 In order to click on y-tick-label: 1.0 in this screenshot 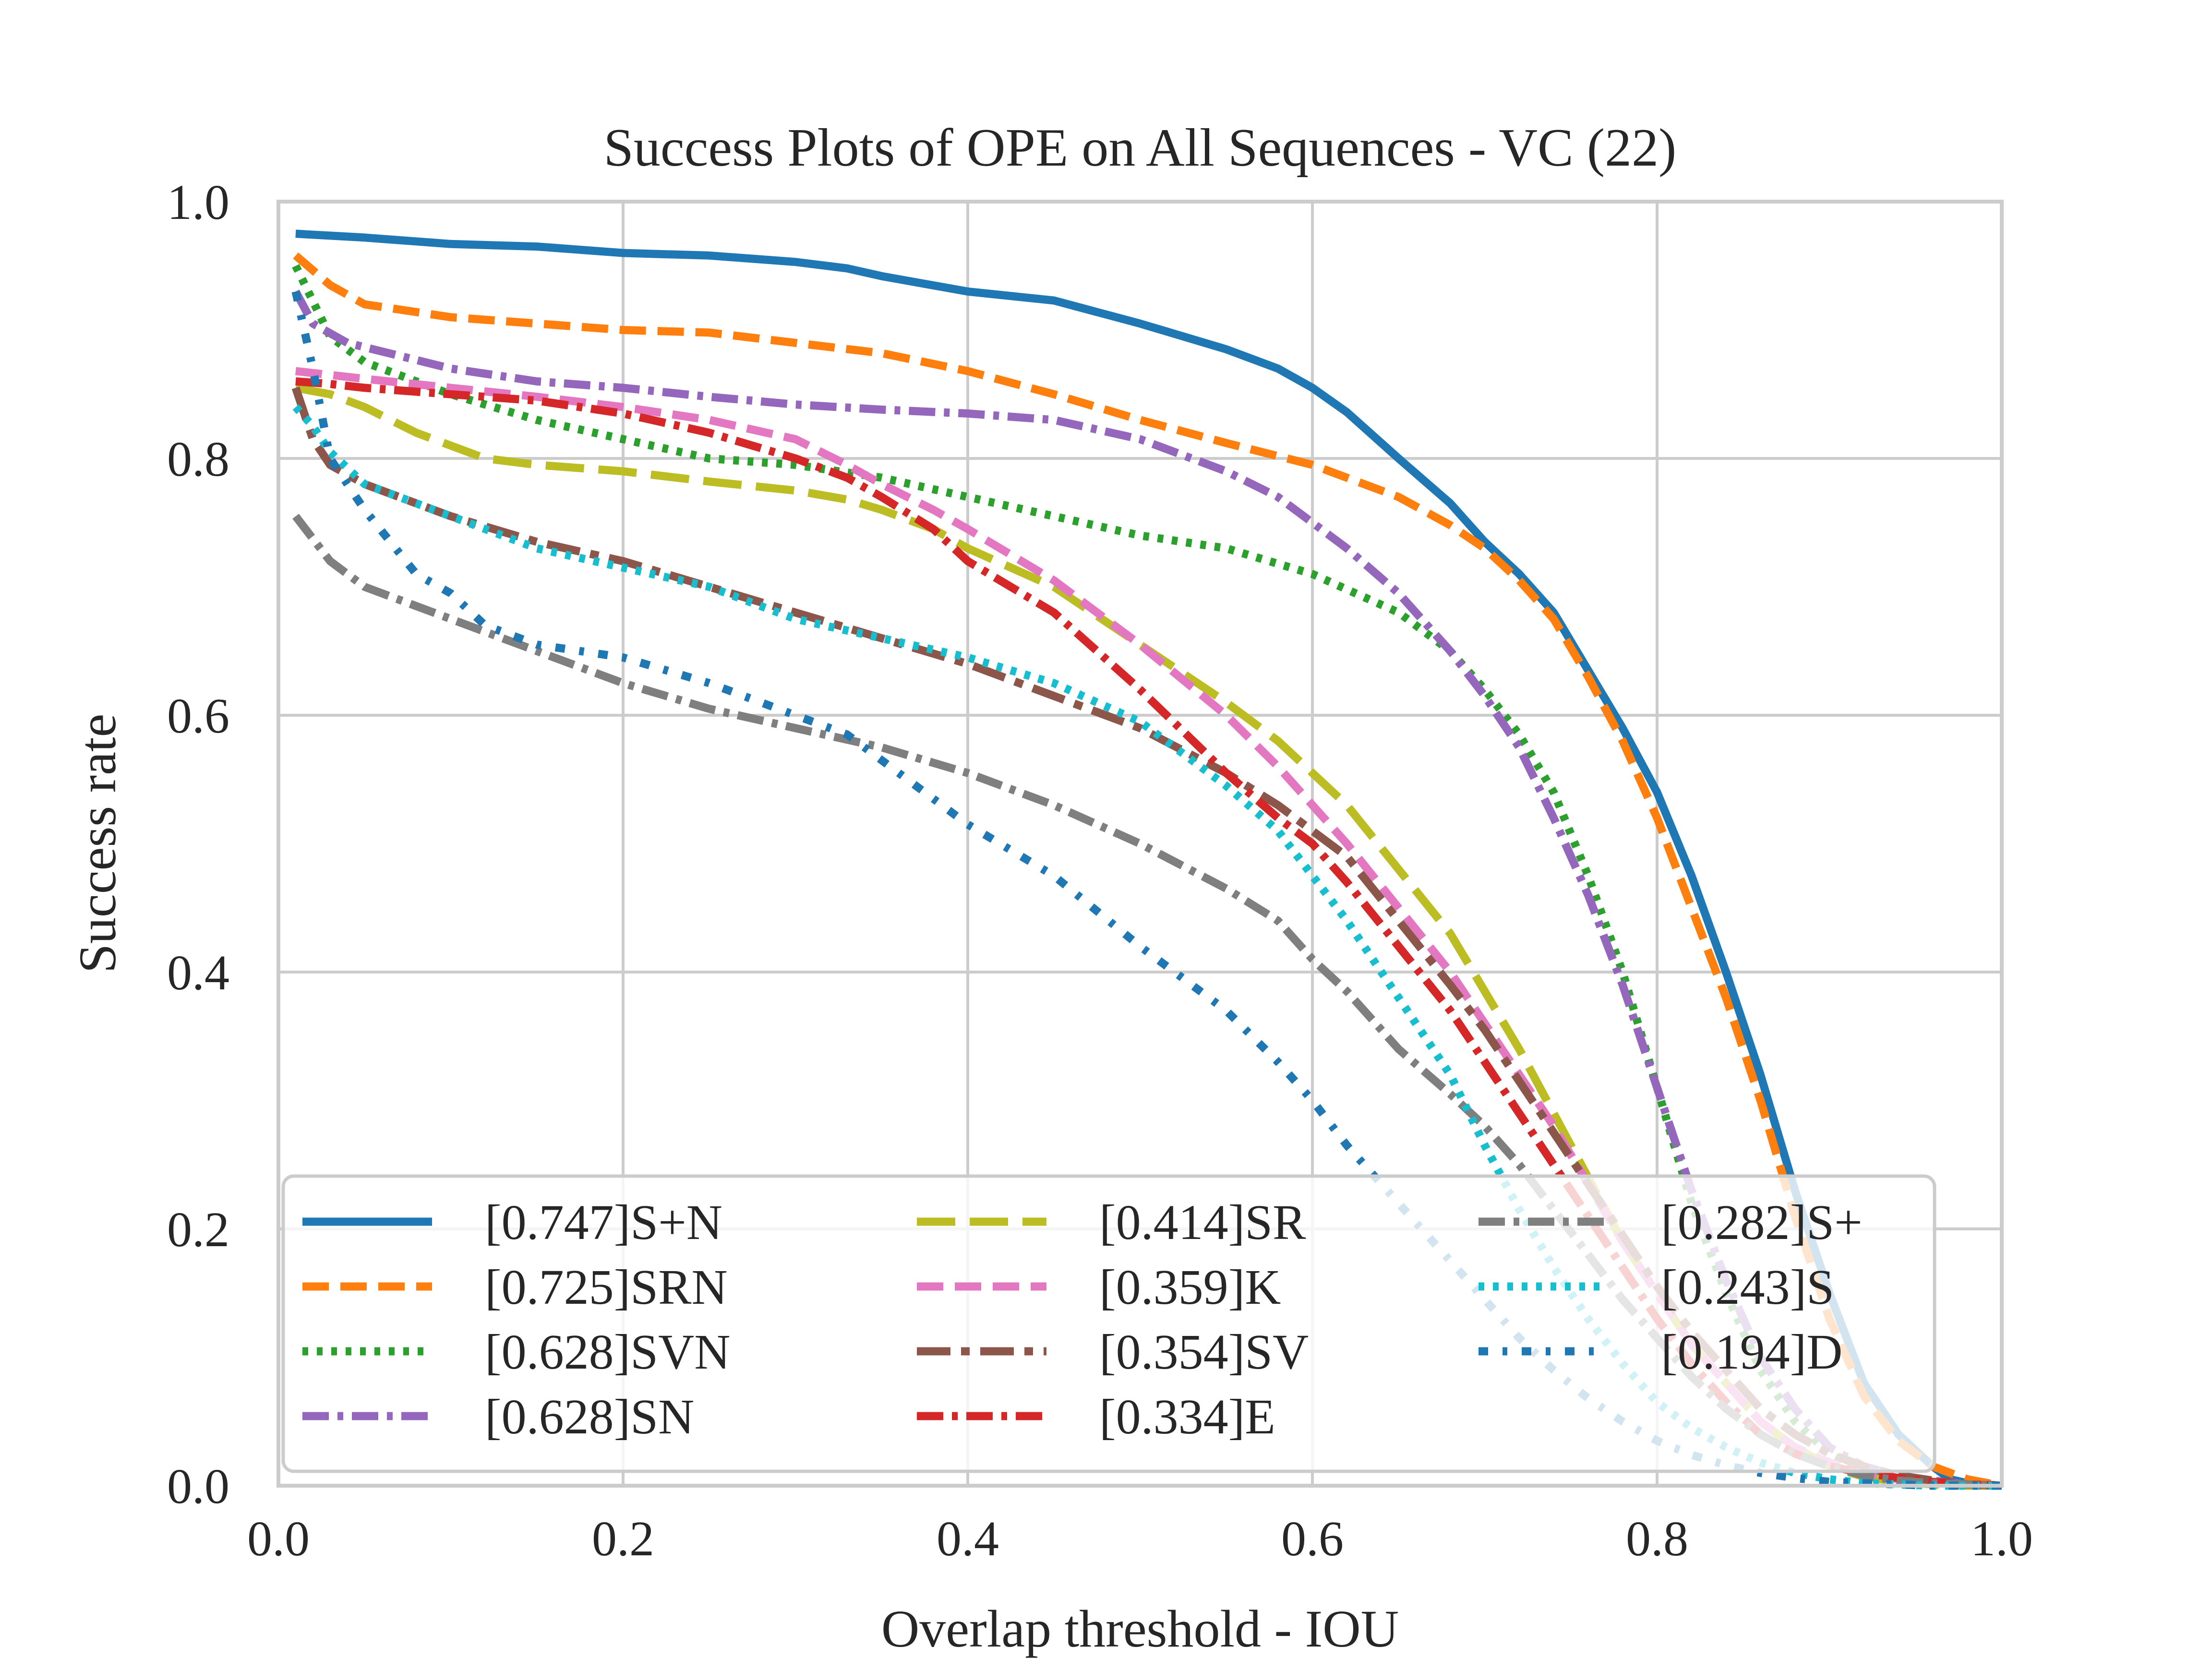, I will do `click(198, 202)`.